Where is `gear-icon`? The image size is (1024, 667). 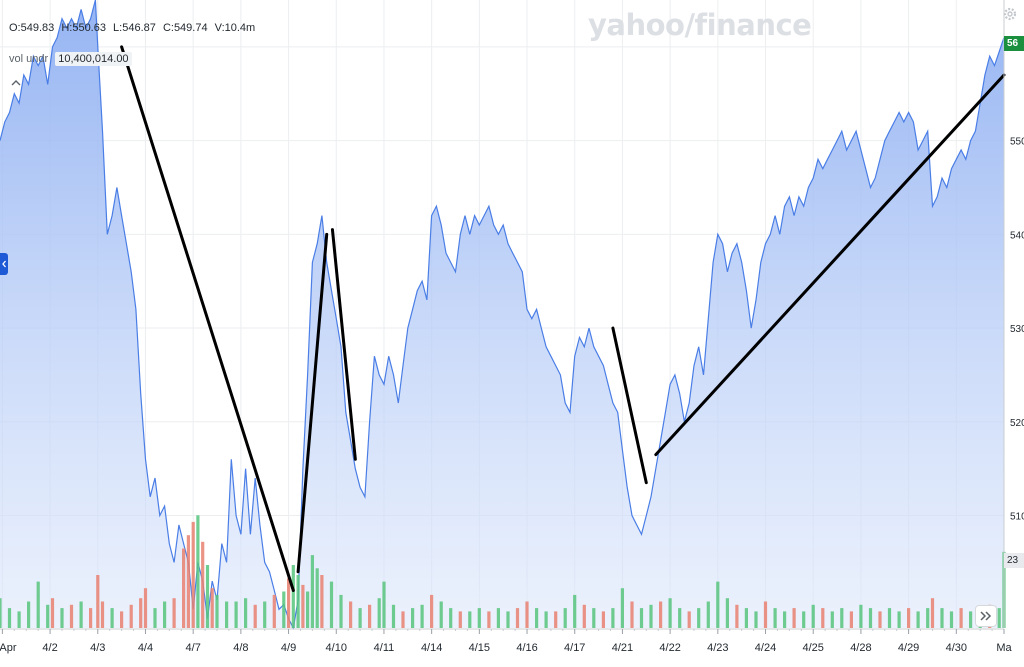
gear-icon is located at coordinates (1010, 14).